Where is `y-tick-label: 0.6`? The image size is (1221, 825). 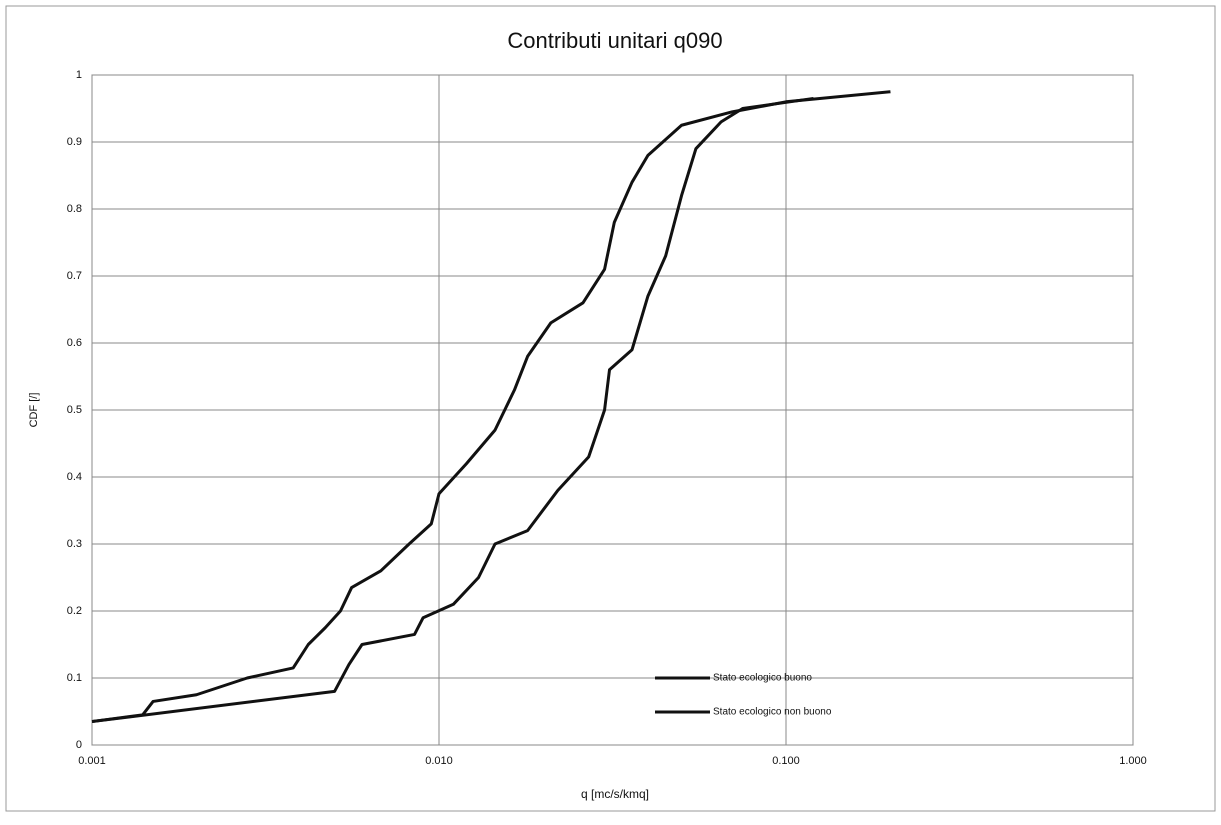
y-tick-label: 0.6 is located at coordinates (74, 343).